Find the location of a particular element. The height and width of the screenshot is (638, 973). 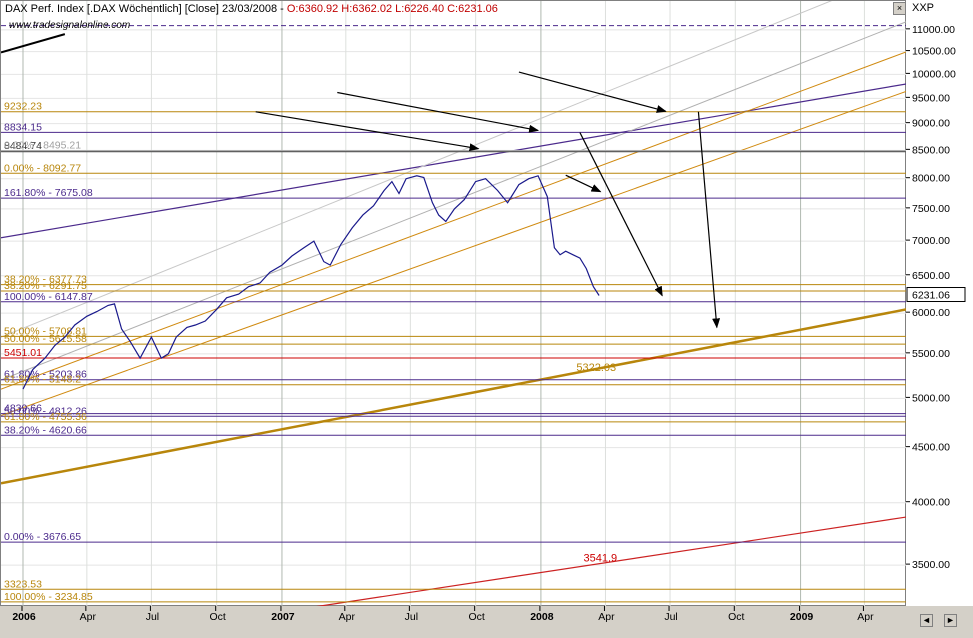

x-tick-label: 2007 is located at coordinates (283, 617).